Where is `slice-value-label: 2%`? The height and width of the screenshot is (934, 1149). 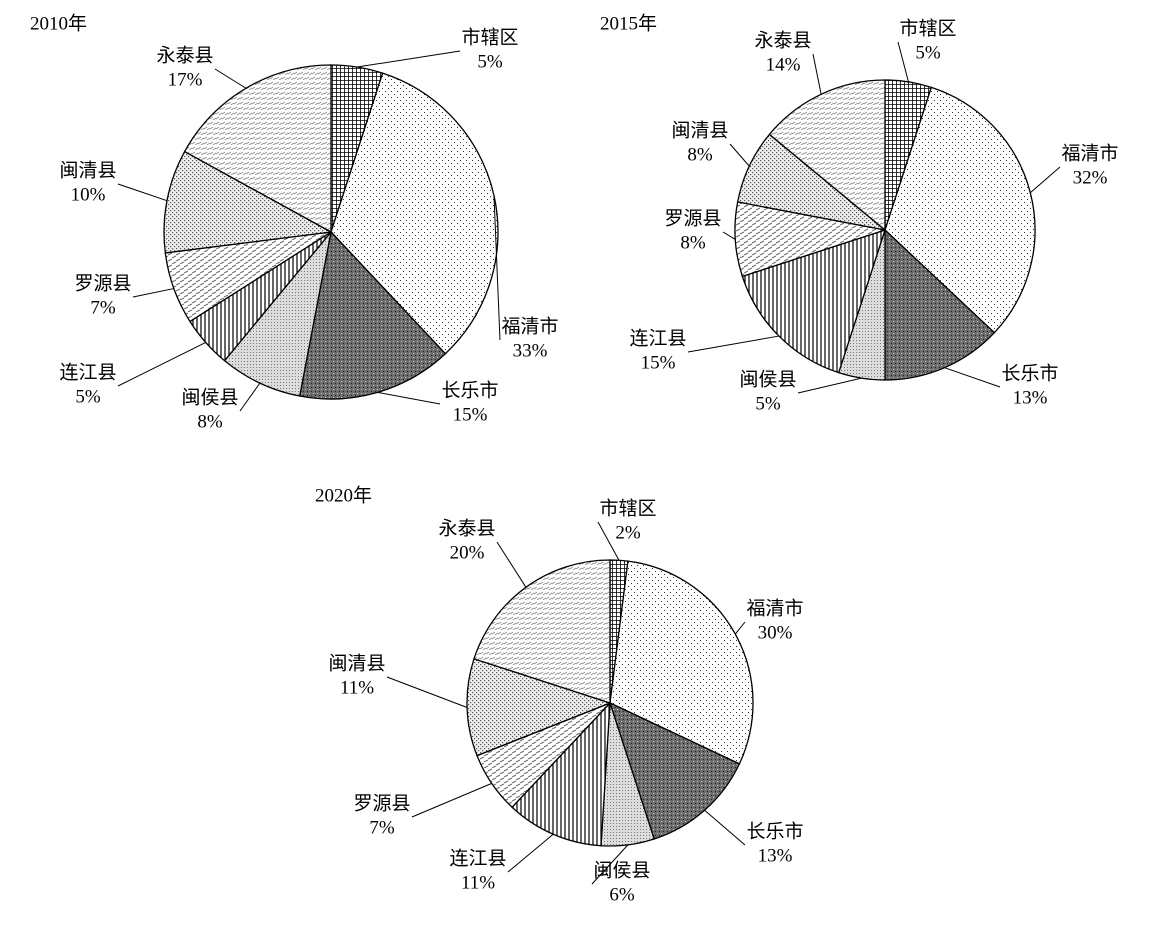
slice-value-label: 2% is located at coordinates (628, 532).